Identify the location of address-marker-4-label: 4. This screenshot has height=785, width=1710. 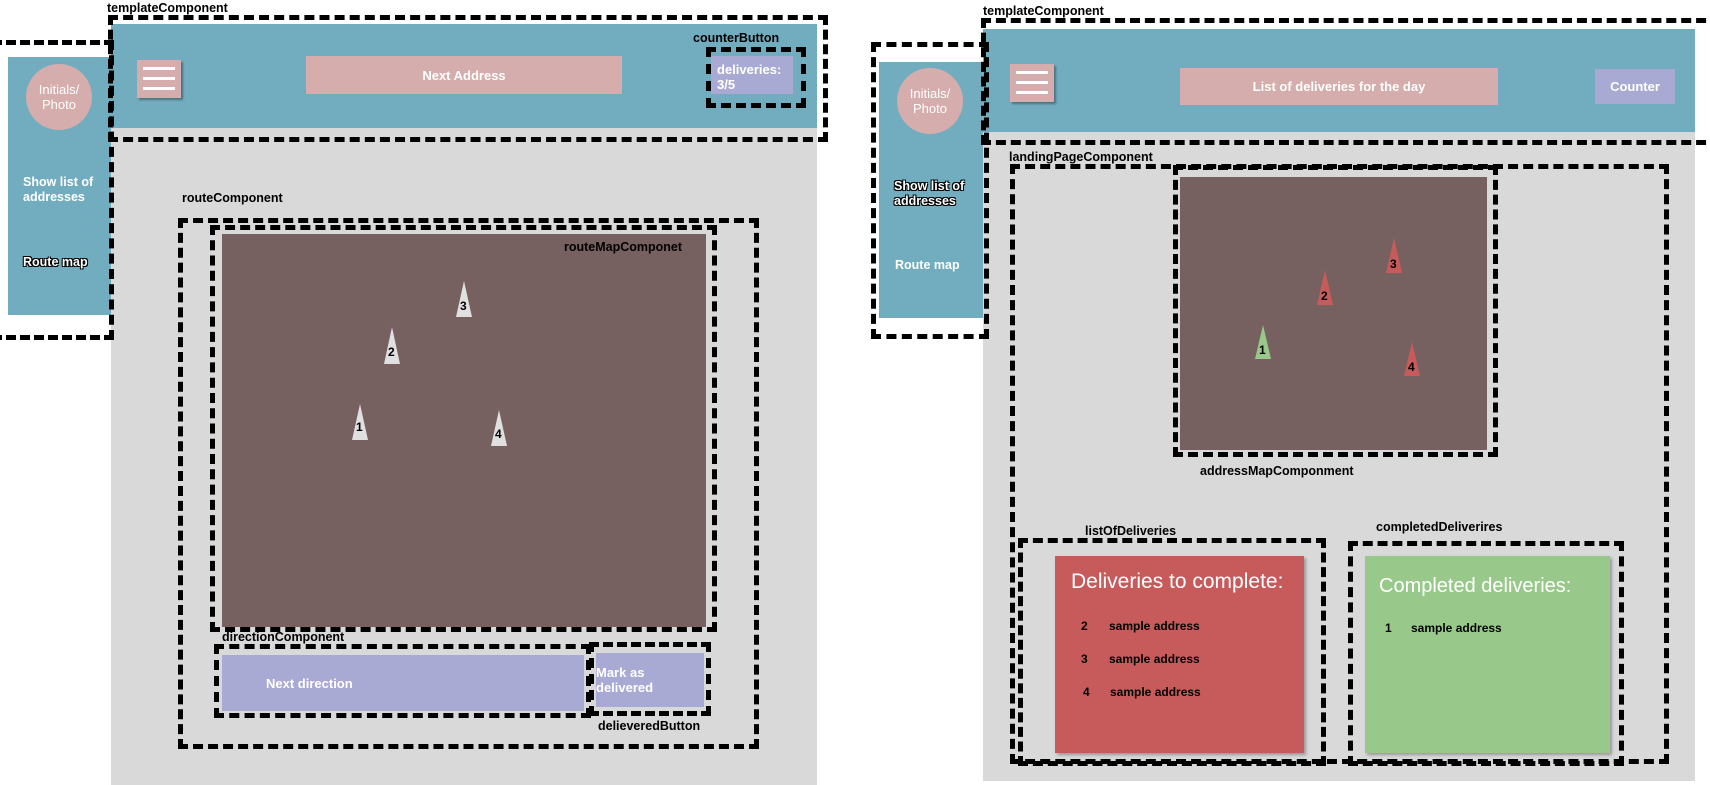
(1411, 367).